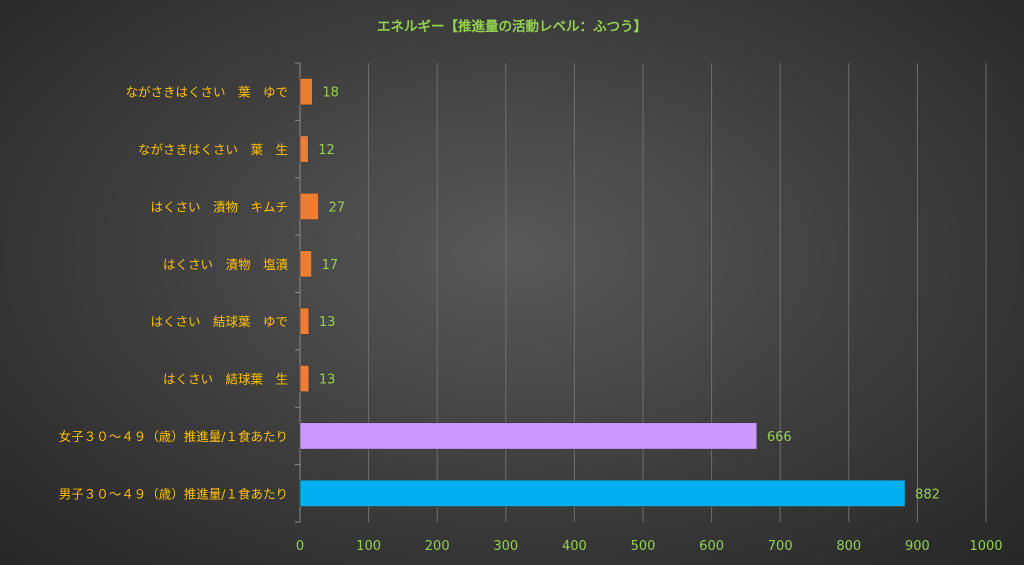  Describe the element at coordinates (173, 493) in the screenshot. I see `category-label: 男子３０～４９（歳）推進量/１食あたり` at that location.